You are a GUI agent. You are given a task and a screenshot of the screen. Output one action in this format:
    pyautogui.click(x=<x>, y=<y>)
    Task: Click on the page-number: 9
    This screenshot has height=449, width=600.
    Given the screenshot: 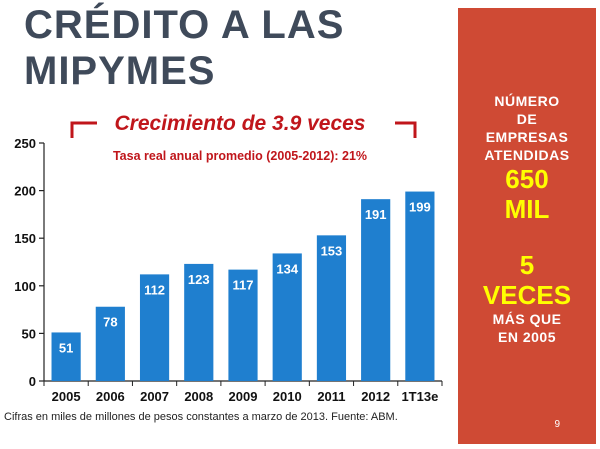 What is the action you would take?
    pyautogui.click(x=557, y=424)
    